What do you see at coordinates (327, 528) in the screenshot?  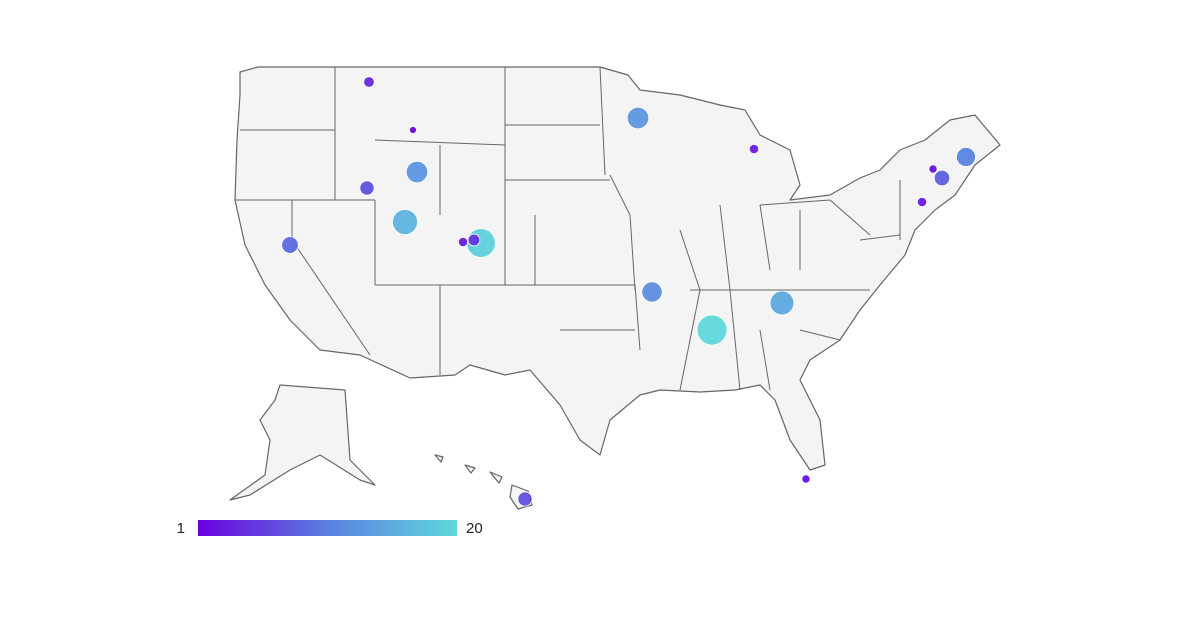 I see `color-scale-bar` at bounding box center [327, 528].